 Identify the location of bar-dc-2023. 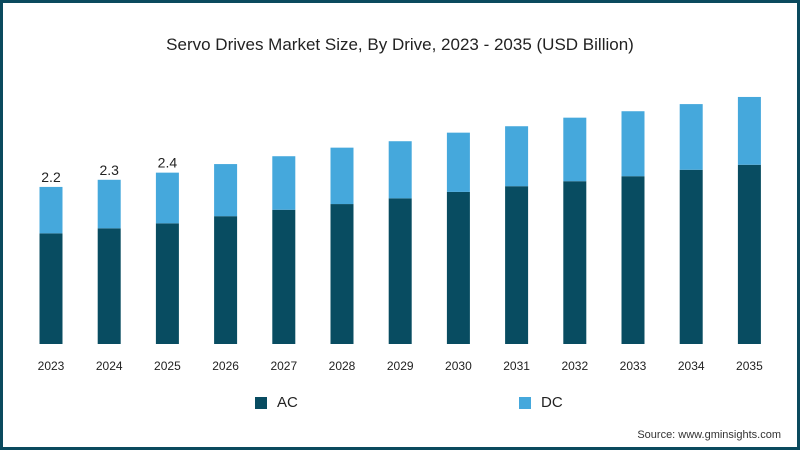
(51, 210).